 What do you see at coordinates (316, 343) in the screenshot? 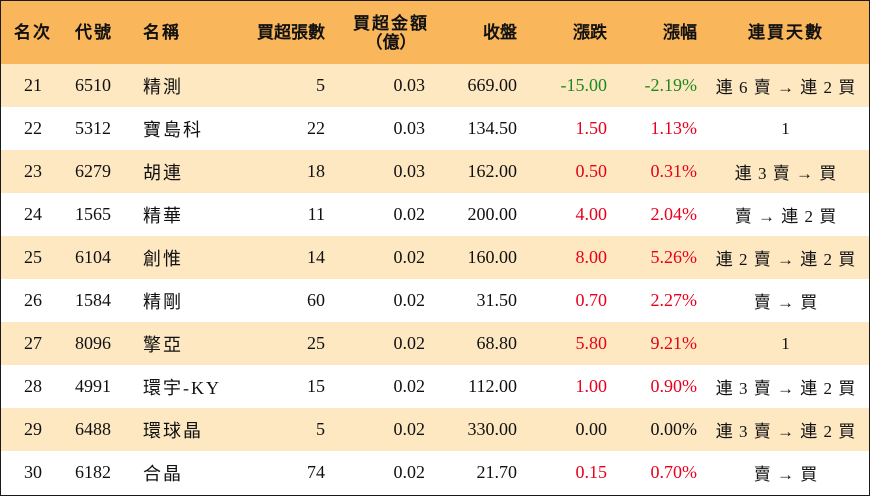
I see `lots-cell: 25` at bounding box center [316, 343].